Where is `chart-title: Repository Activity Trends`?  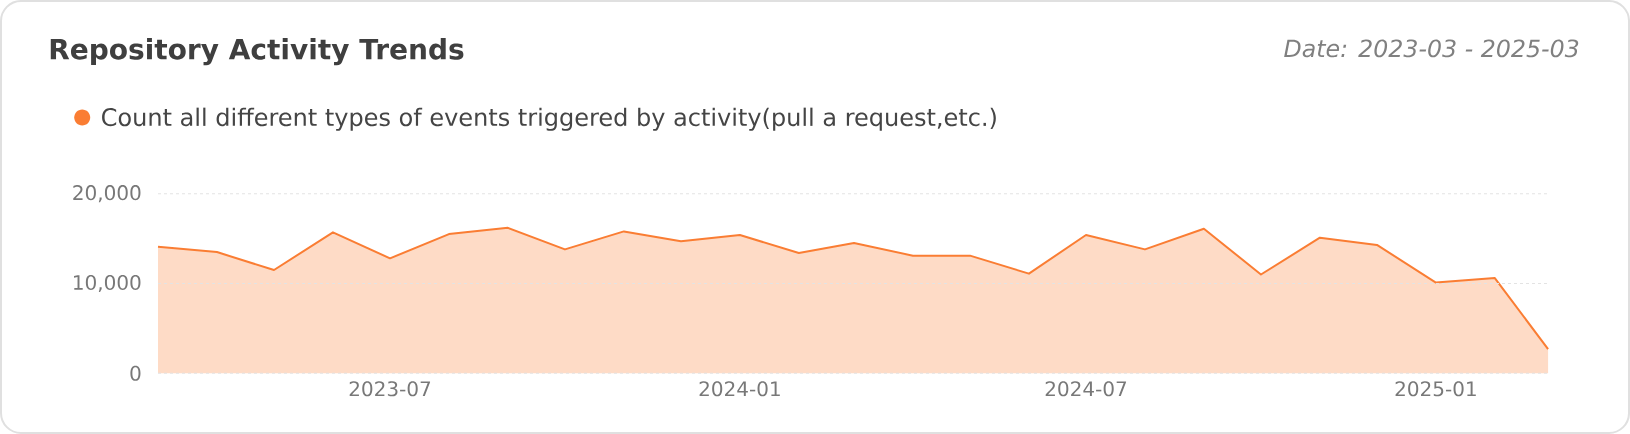 chart-title: Repository Activity Trends is located at coordinates (257, 52).